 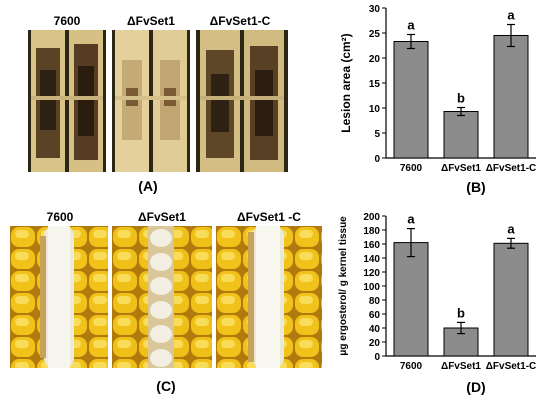 I want to click on stalk-photo-fvset1, so click(x=151, y=101).